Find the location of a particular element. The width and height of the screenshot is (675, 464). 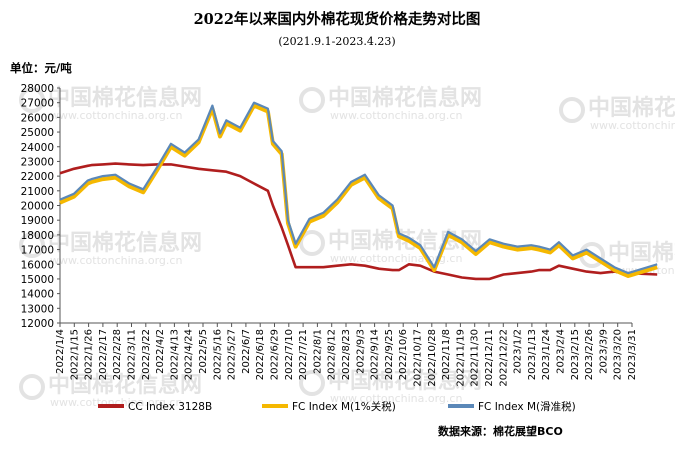

y-tick-label: 14000 is located at coordinates (37, 295).